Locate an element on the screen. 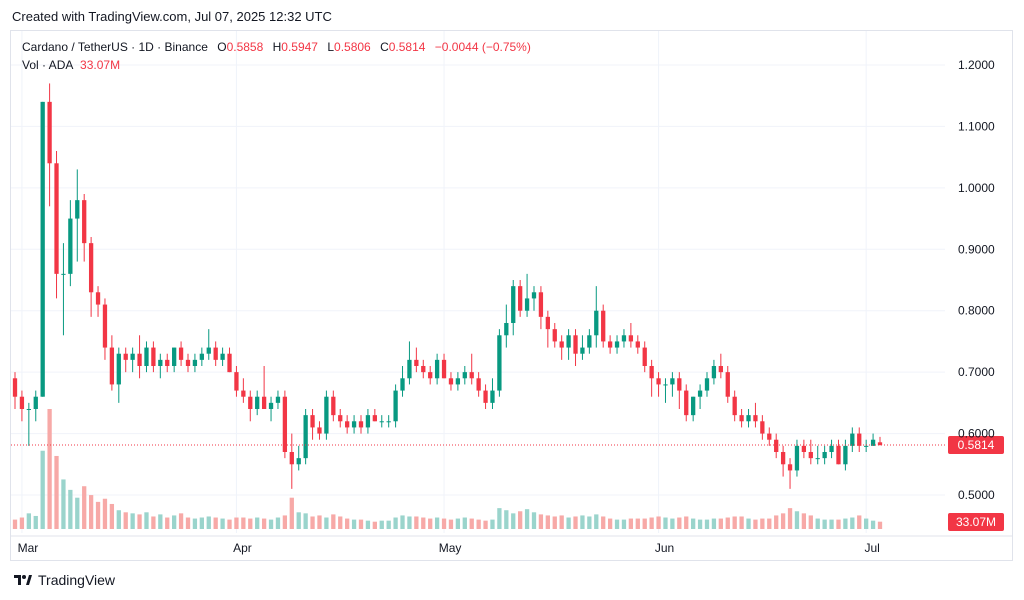  tradingview-footer: TradingView is located at coordinates (63, 580).